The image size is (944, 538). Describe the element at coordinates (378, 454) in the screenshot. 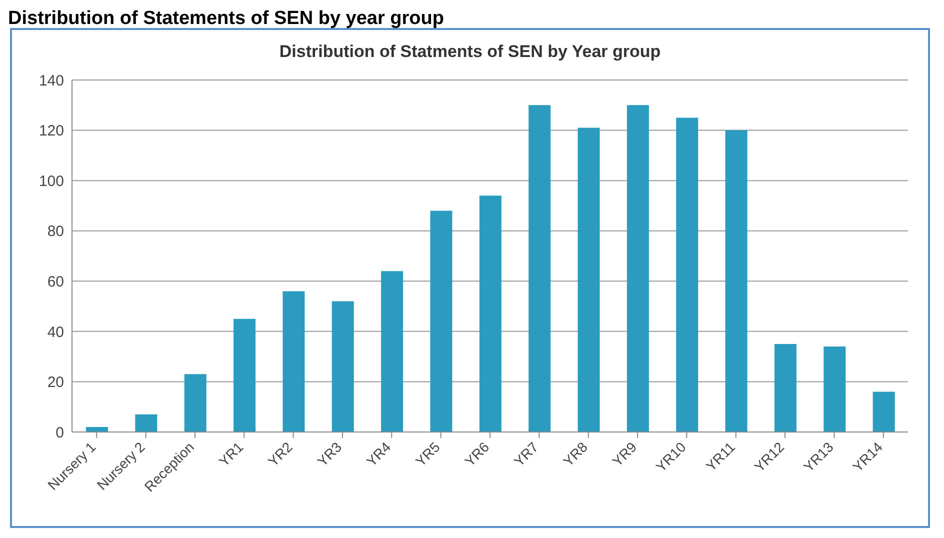

I see `x-tick-label: YR4` at that location.